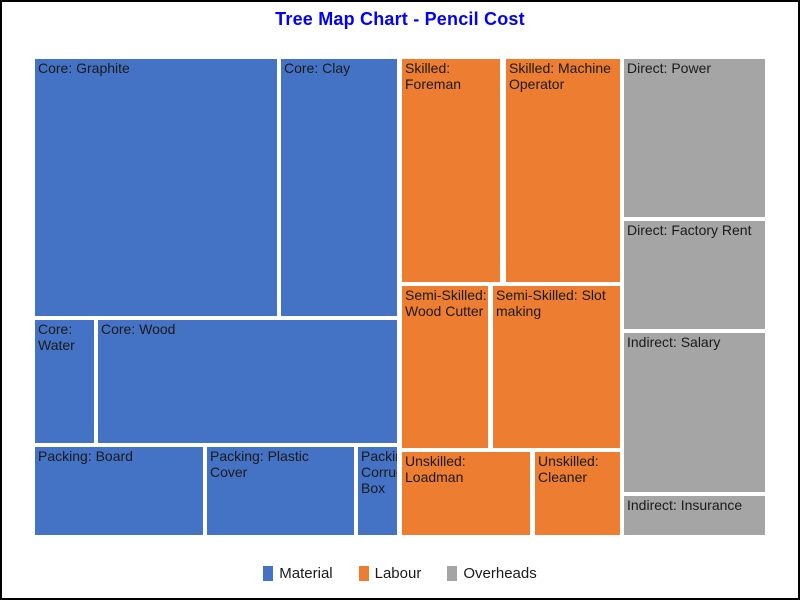  I want to click on cell-label: Unskilled: Cleaner, so click(568, 469).